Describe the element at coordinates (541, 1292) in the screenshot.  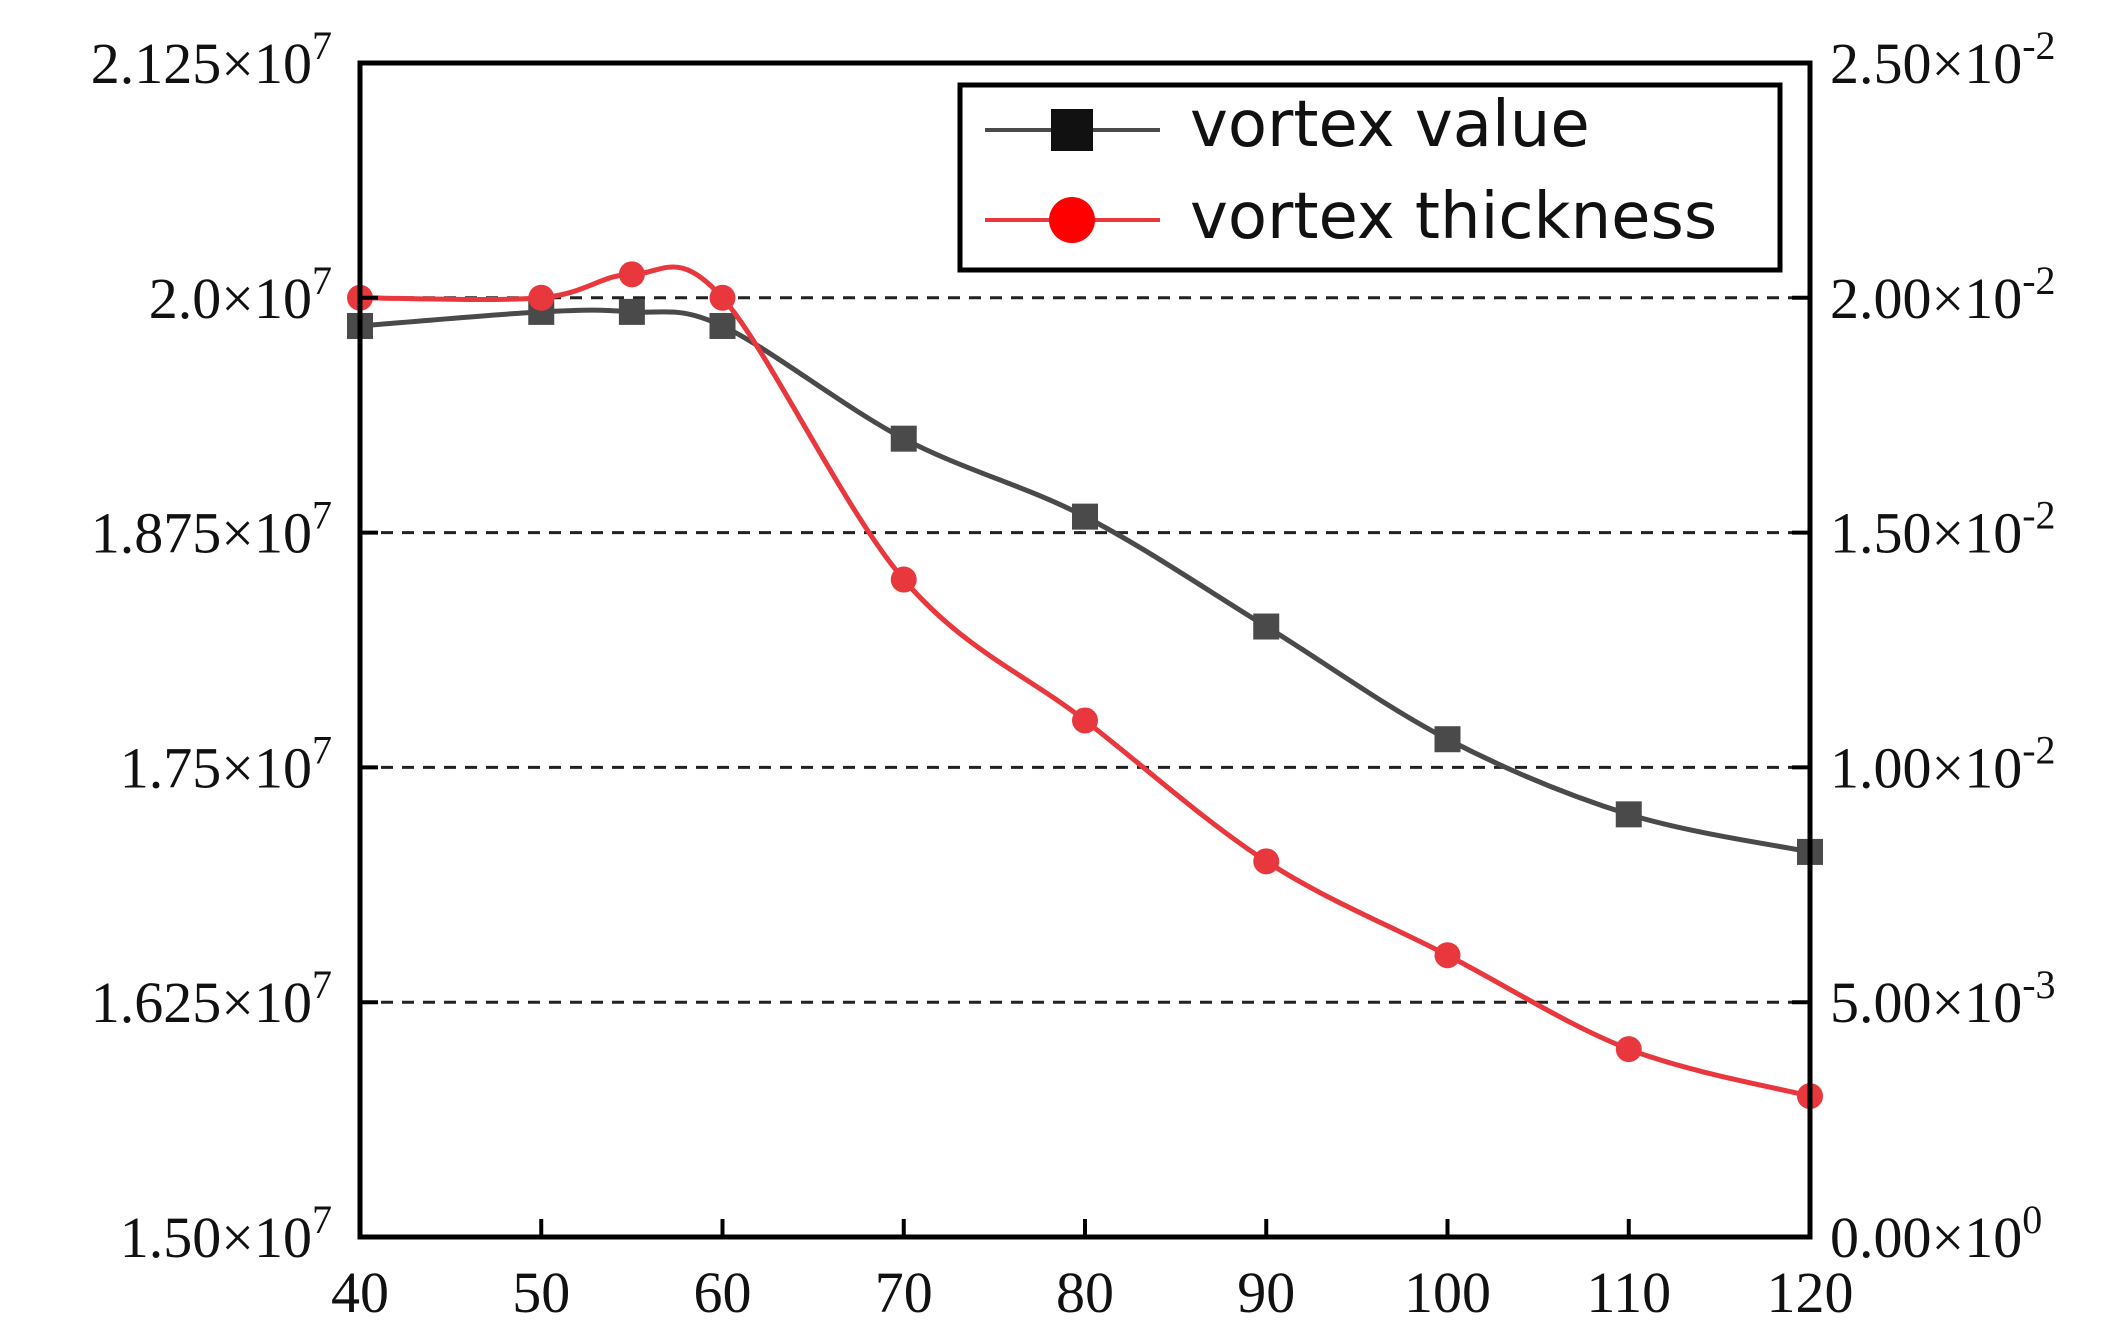
I see `x-tick-label: 50` at that location.